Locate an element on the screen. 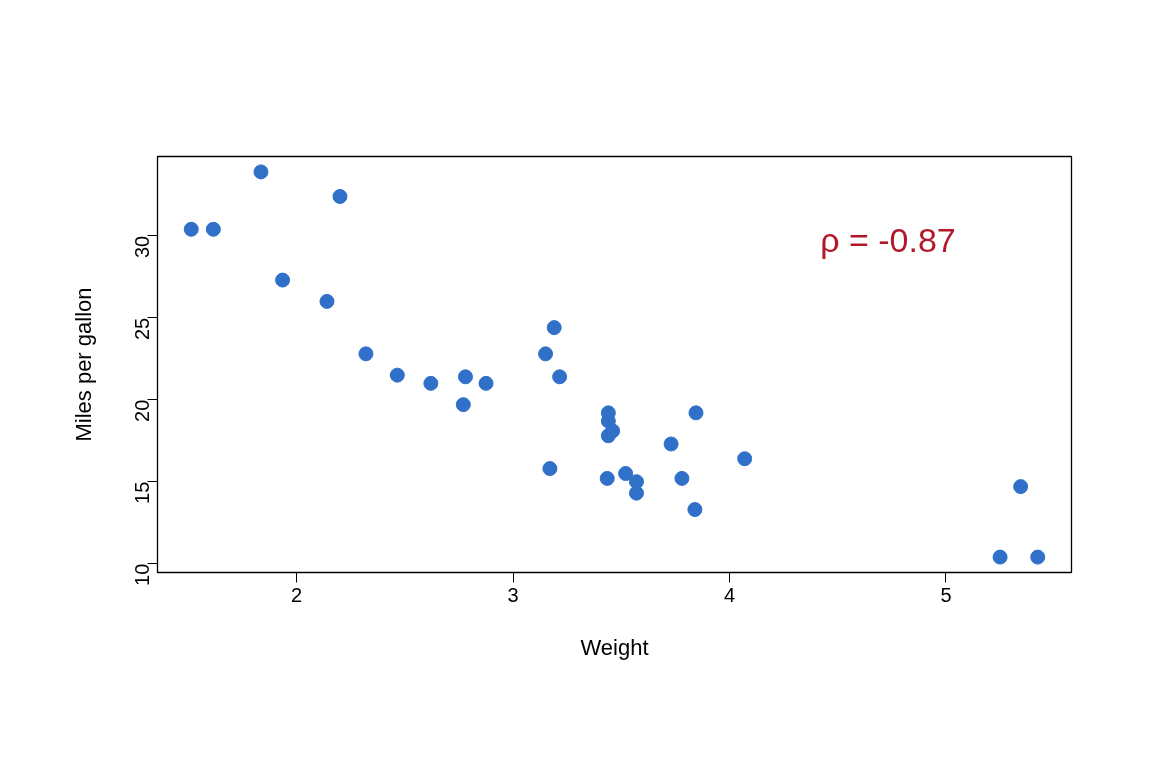 This screenshot has height=768, width=1152. x-tick-label: 4 is located at coordinates (729, 594).